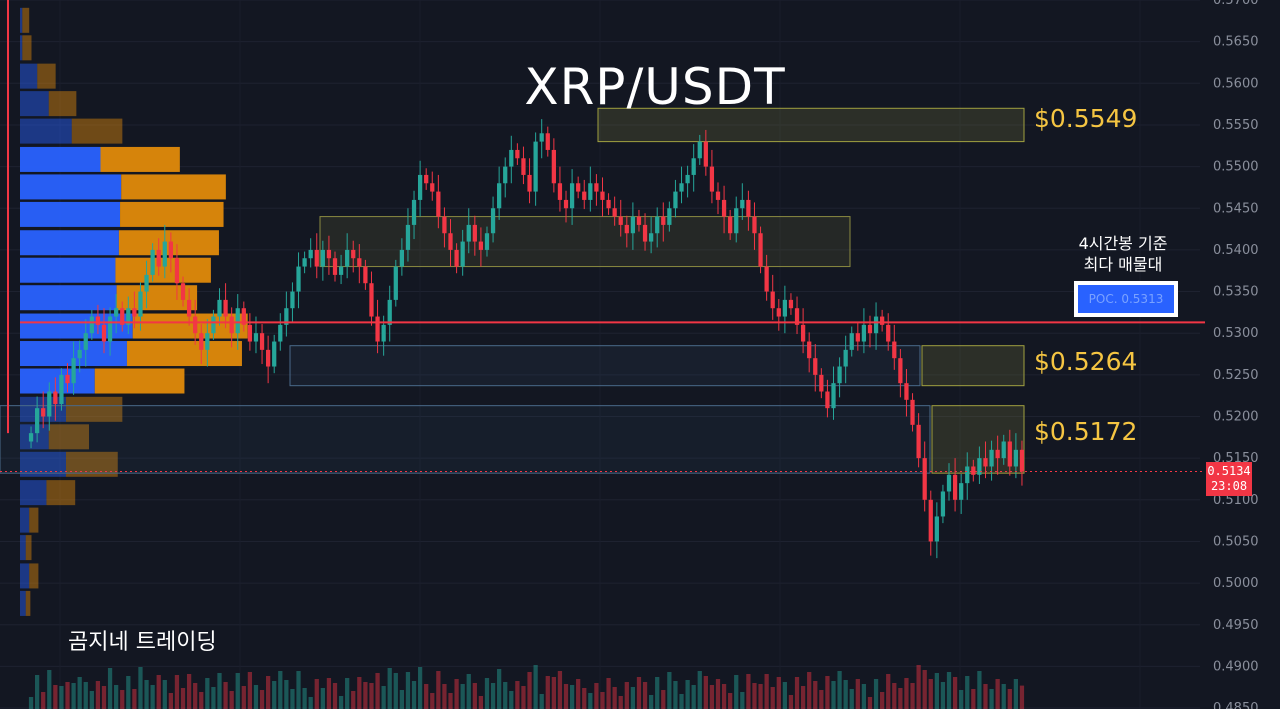 This screenshot has width=1280, height=709. What do you see at coordinates (1123, 243) in the screenshot?
I see `poc-caption-line1: 4시간봉 기준` at bounding box center [1123, 243].